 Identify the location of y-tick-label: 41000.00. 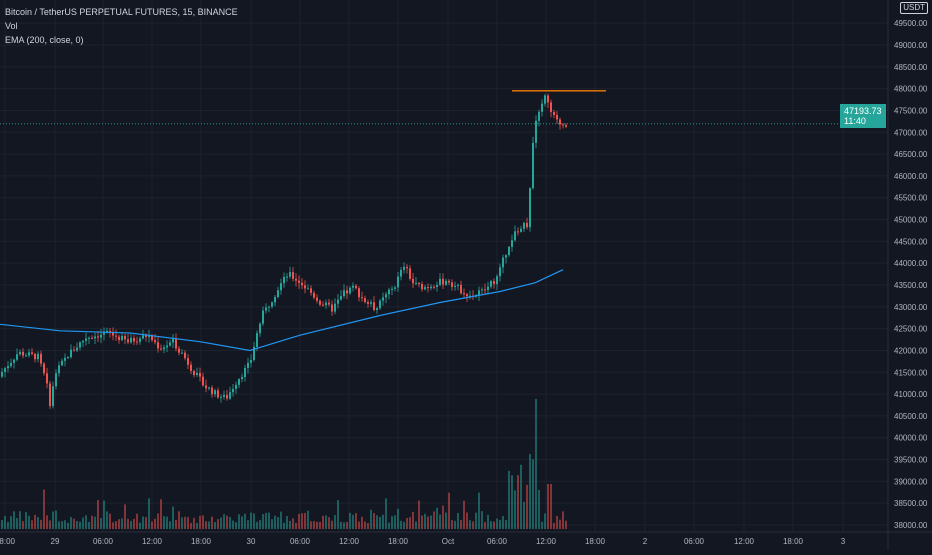
(911, 394).